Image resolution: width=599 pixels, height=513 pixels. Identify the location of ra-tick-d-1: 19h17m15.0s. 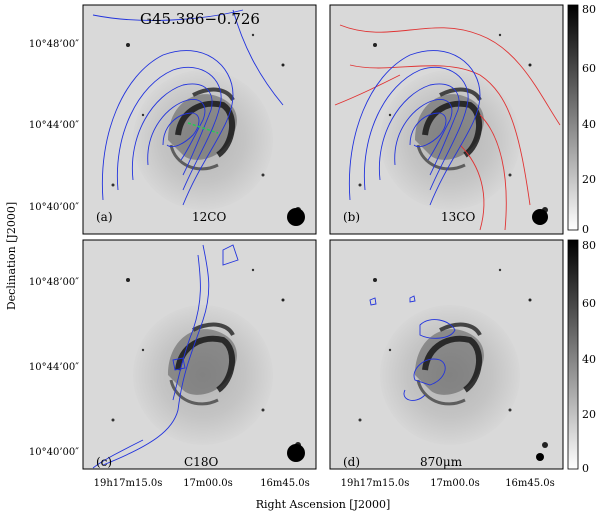
(375, 483).